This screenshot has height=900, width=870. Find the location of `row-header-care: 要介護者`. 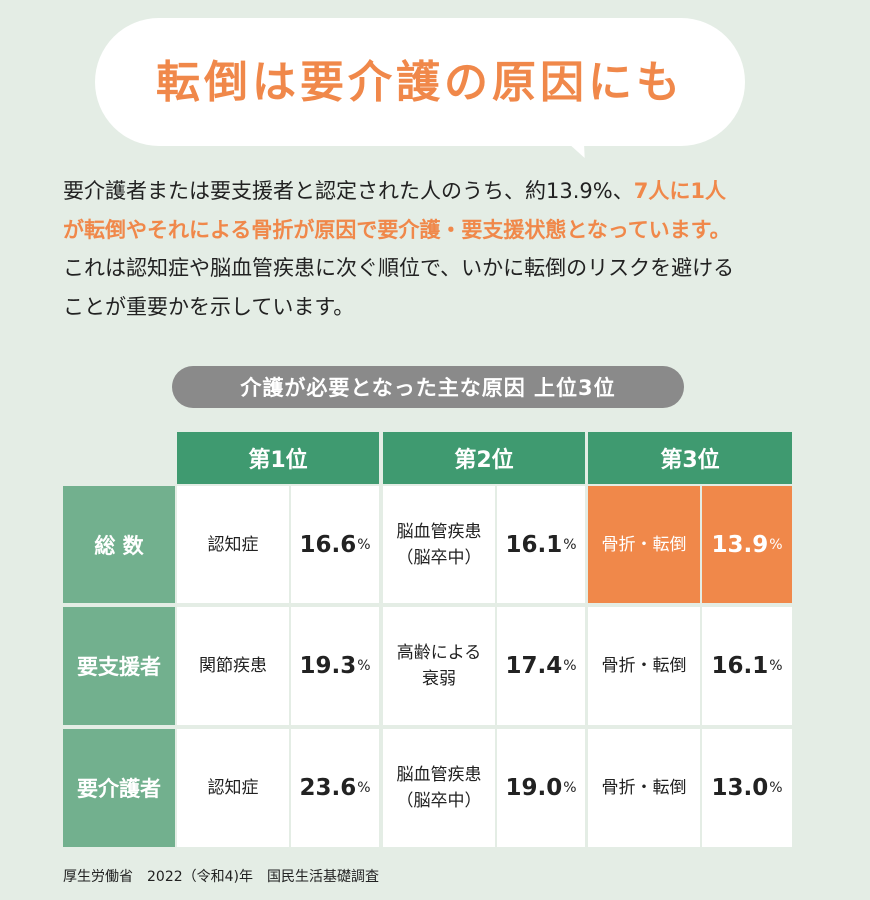

row-header-care: 要介護者 is located at coordinates (119, 788).